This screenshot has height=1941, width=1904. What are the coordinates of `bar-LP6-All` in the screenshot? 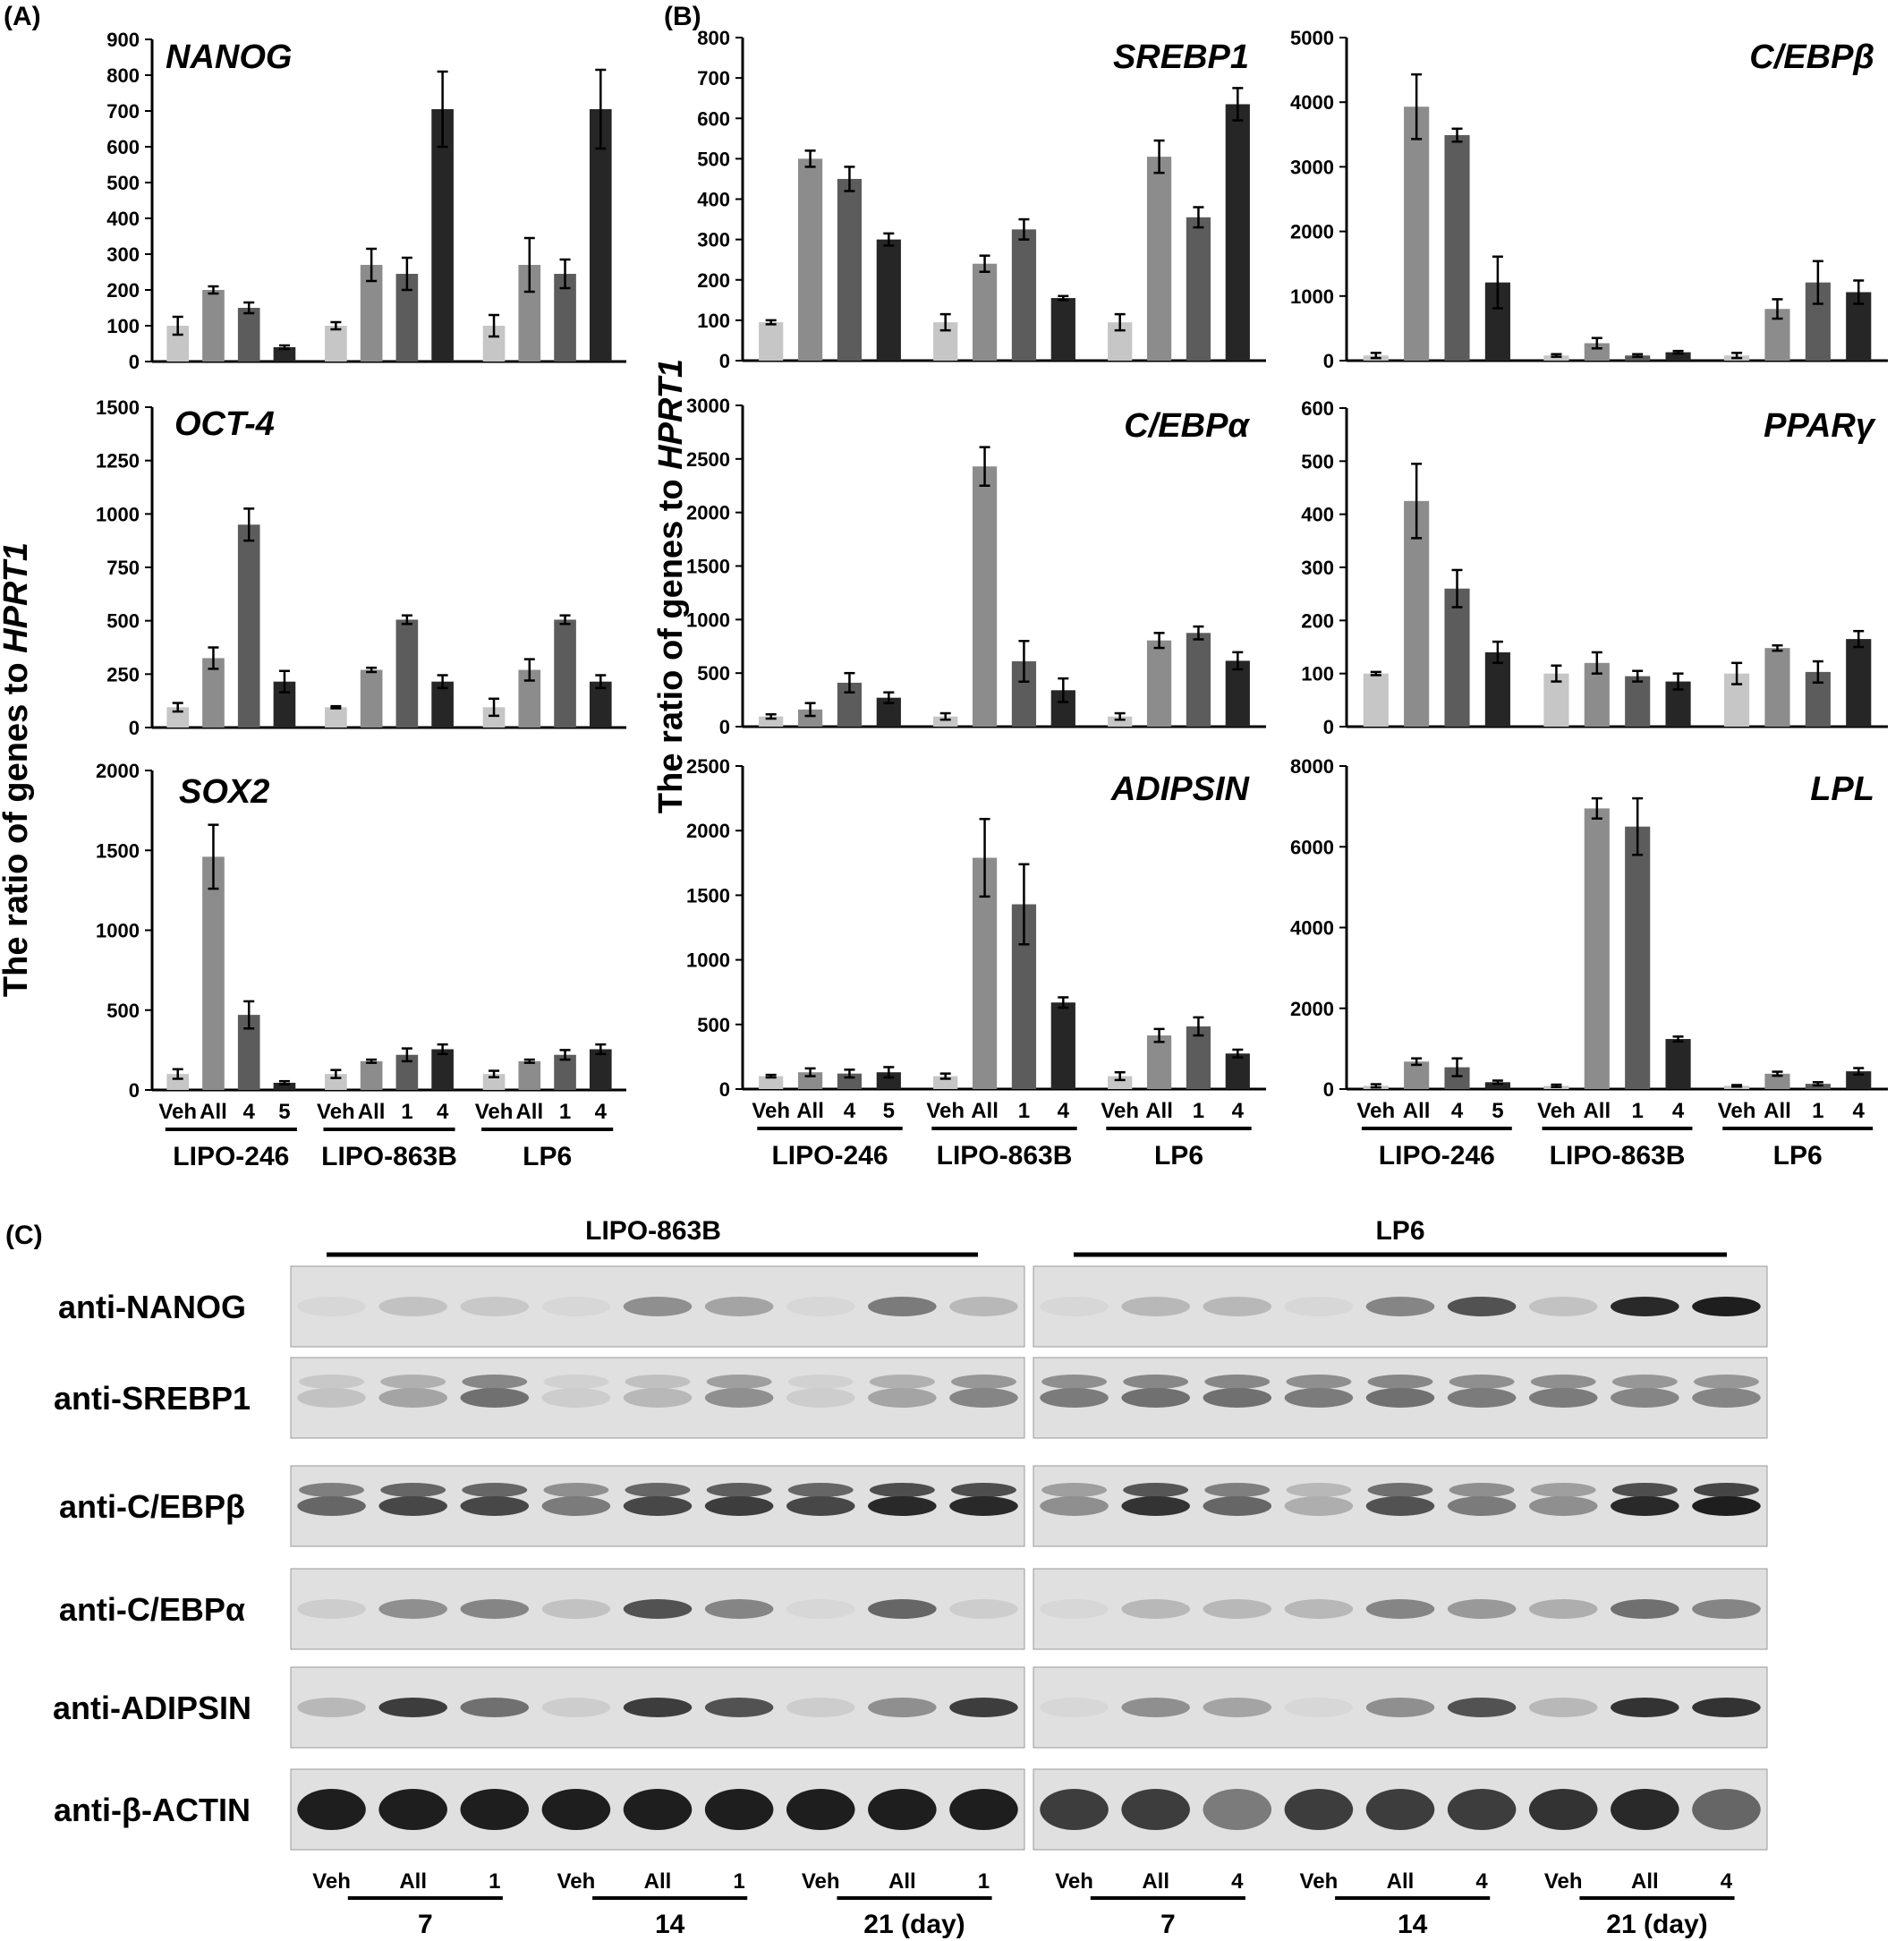 It's located at (1777, 1081).